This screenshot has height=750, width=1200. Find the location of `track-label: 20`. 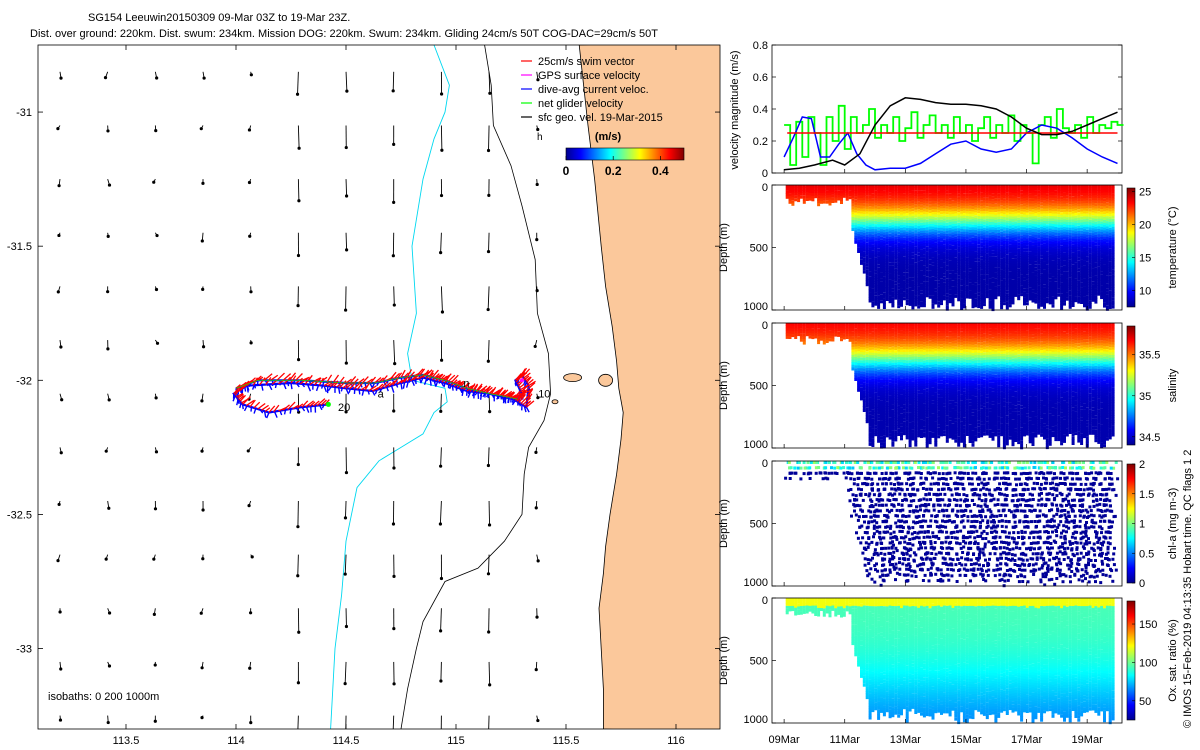

track-label: 20 is located at coordinates (344, 408).